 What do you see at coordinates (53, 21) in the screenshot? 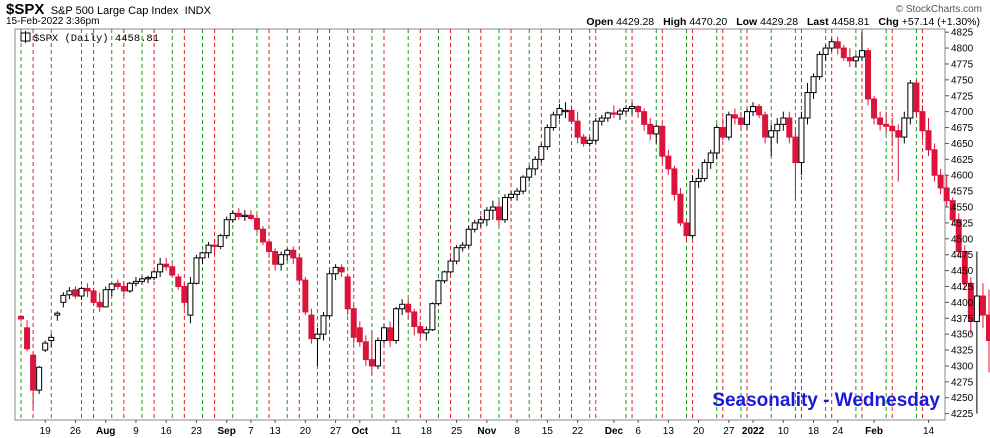
I see `quote-date: 15-Feb-2022 3:36pm` at bounding box center [53, 21].